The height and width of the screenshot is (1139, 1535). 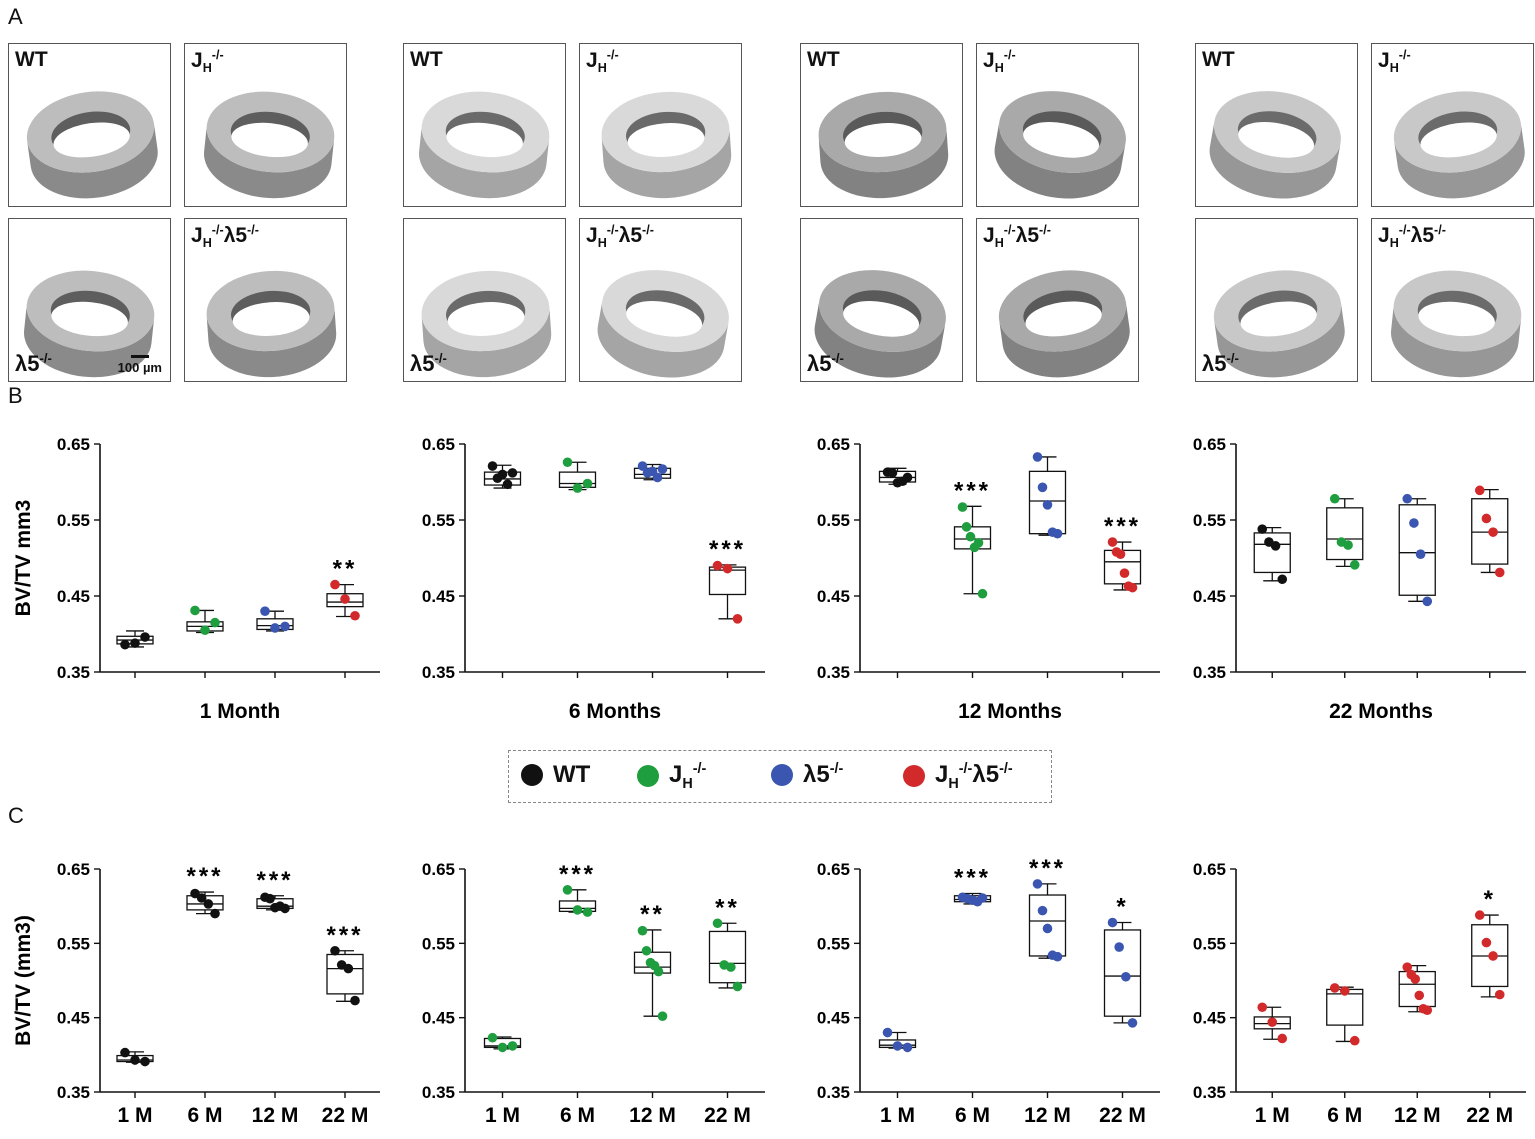 I want to click on chart-c-dko: 0.35 0.45 0.55 0.65 1 M 6 M 12 M * 22 M, so click(x=1359, y=993).